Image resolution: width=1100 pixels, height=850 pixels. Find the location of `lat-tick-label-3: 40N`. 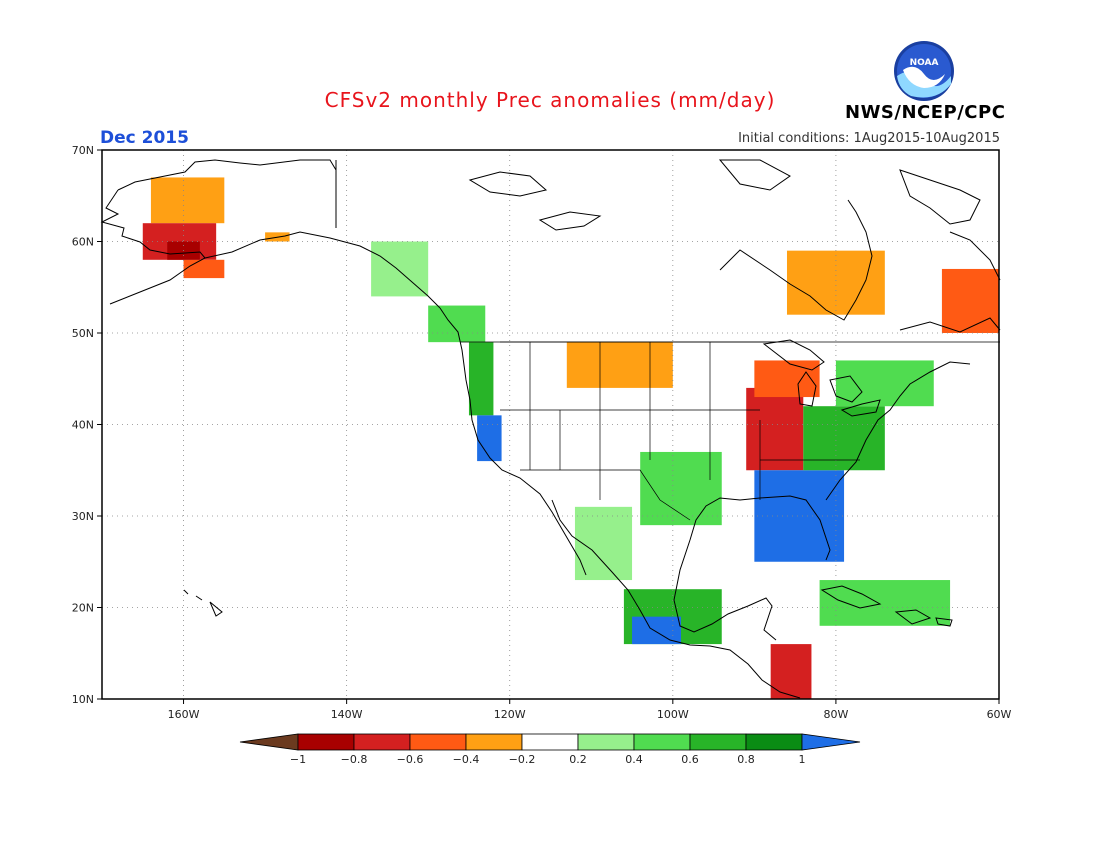

lat-tick-label-3: 40N is located at coordinates (83, 425).